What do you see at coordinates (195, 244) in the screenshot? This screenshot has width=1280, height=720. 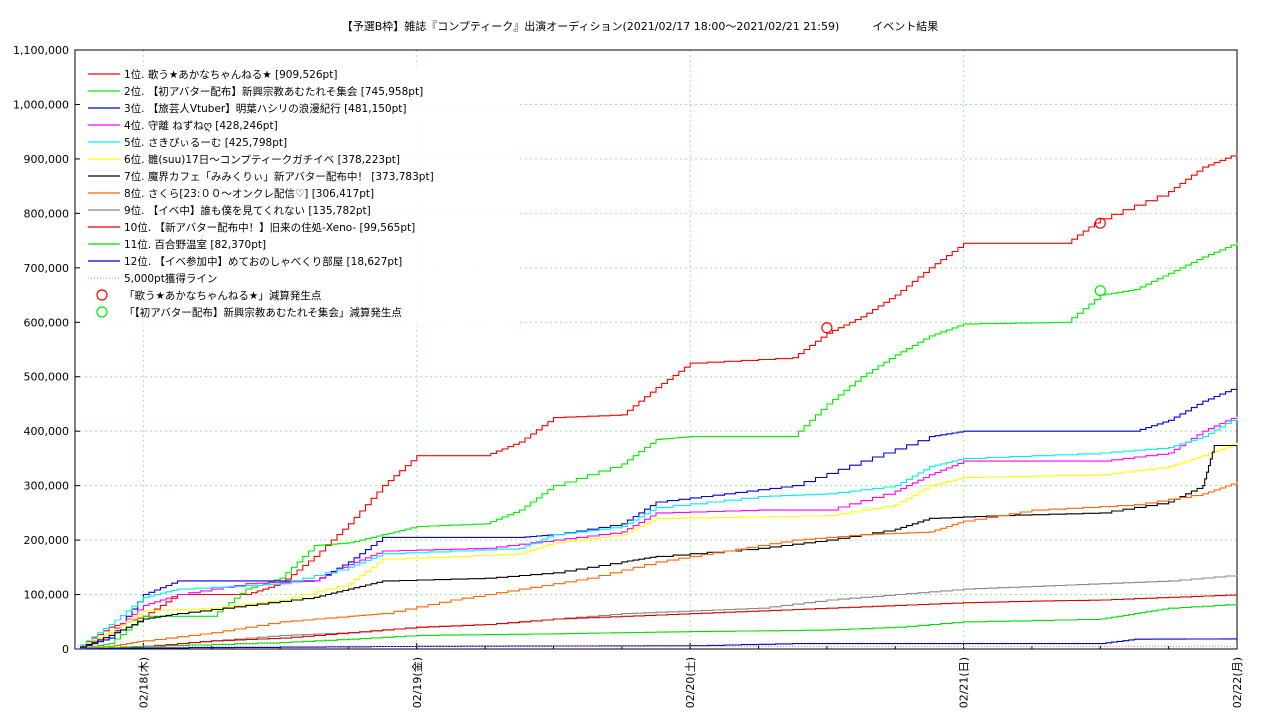 I see `legend-label: 11位. 百合野温室 [82,370pt]` at bounding box center [195, 244].